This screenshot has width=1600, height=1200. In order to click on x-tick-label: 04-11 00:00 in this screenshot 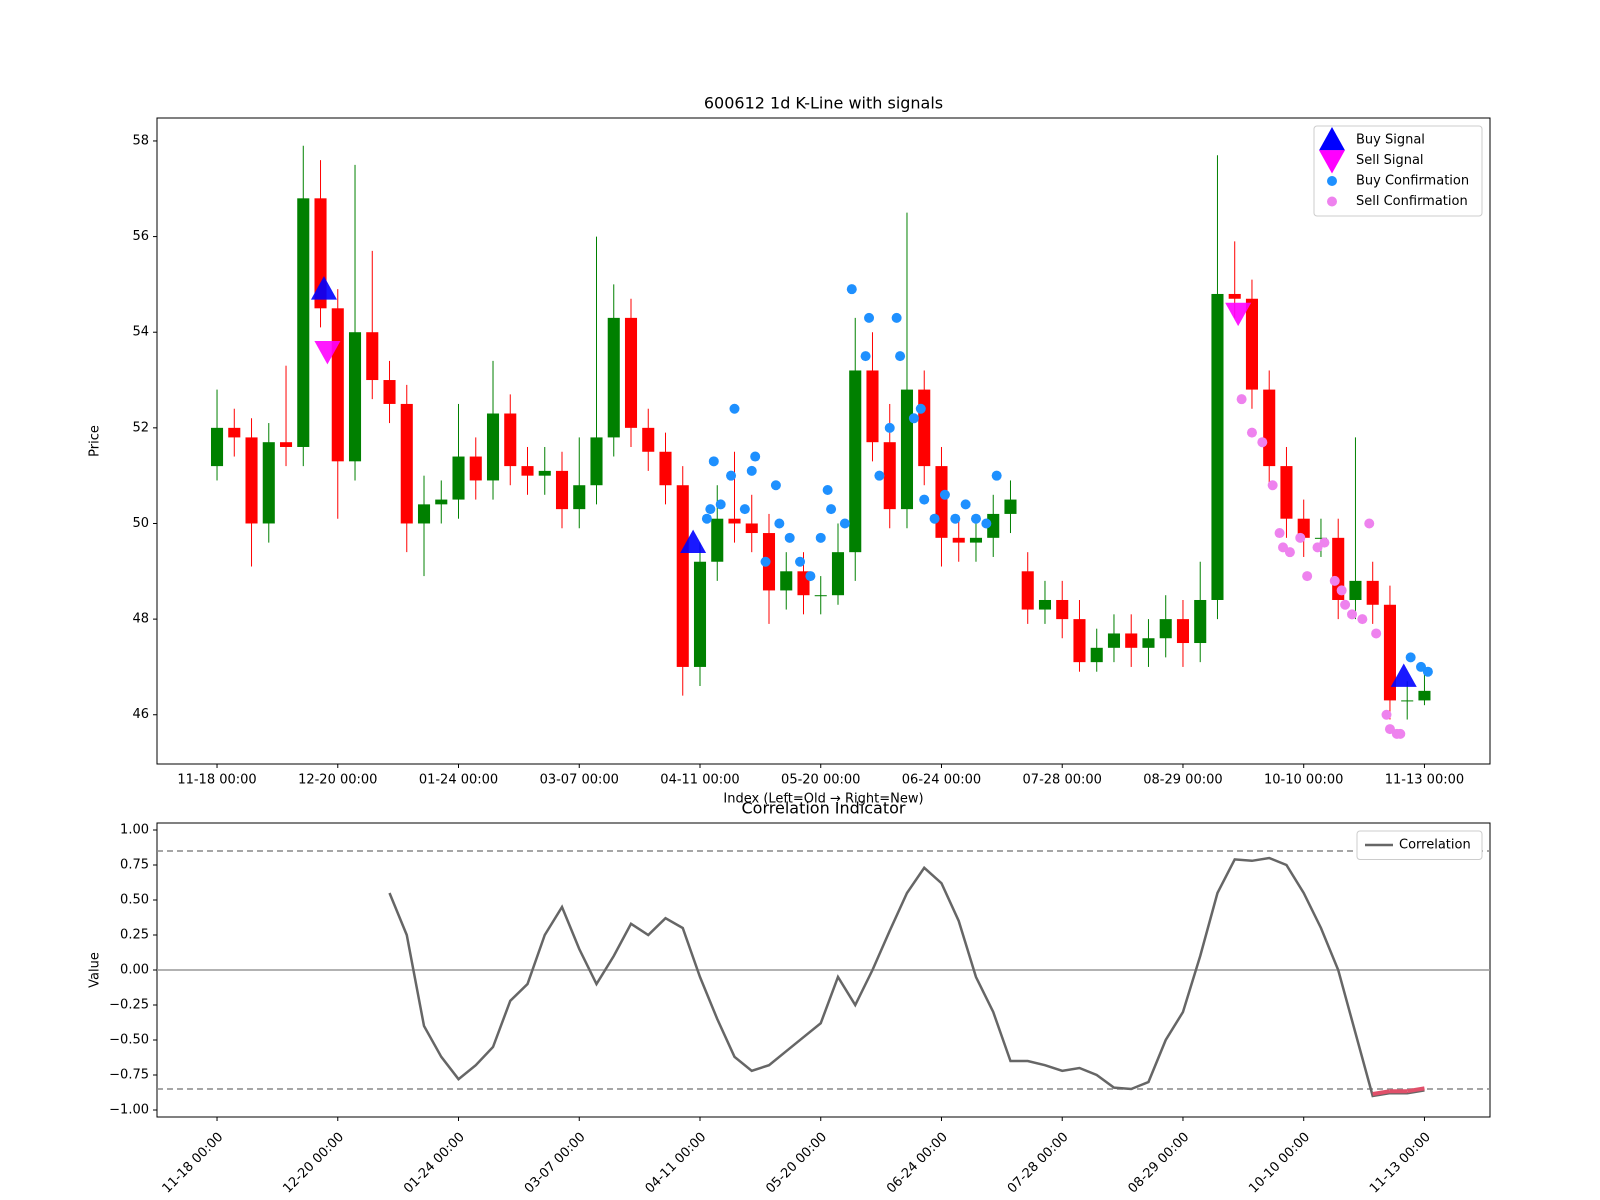, I will do `click(699, 780)`.